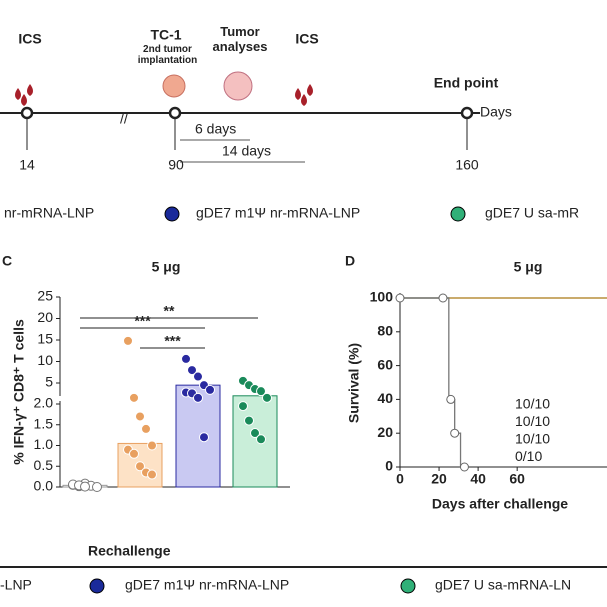  What do you see at coordinates (124, 119) in the screenshot?
I see `axis-break: //` at bounding box center [124, 119].